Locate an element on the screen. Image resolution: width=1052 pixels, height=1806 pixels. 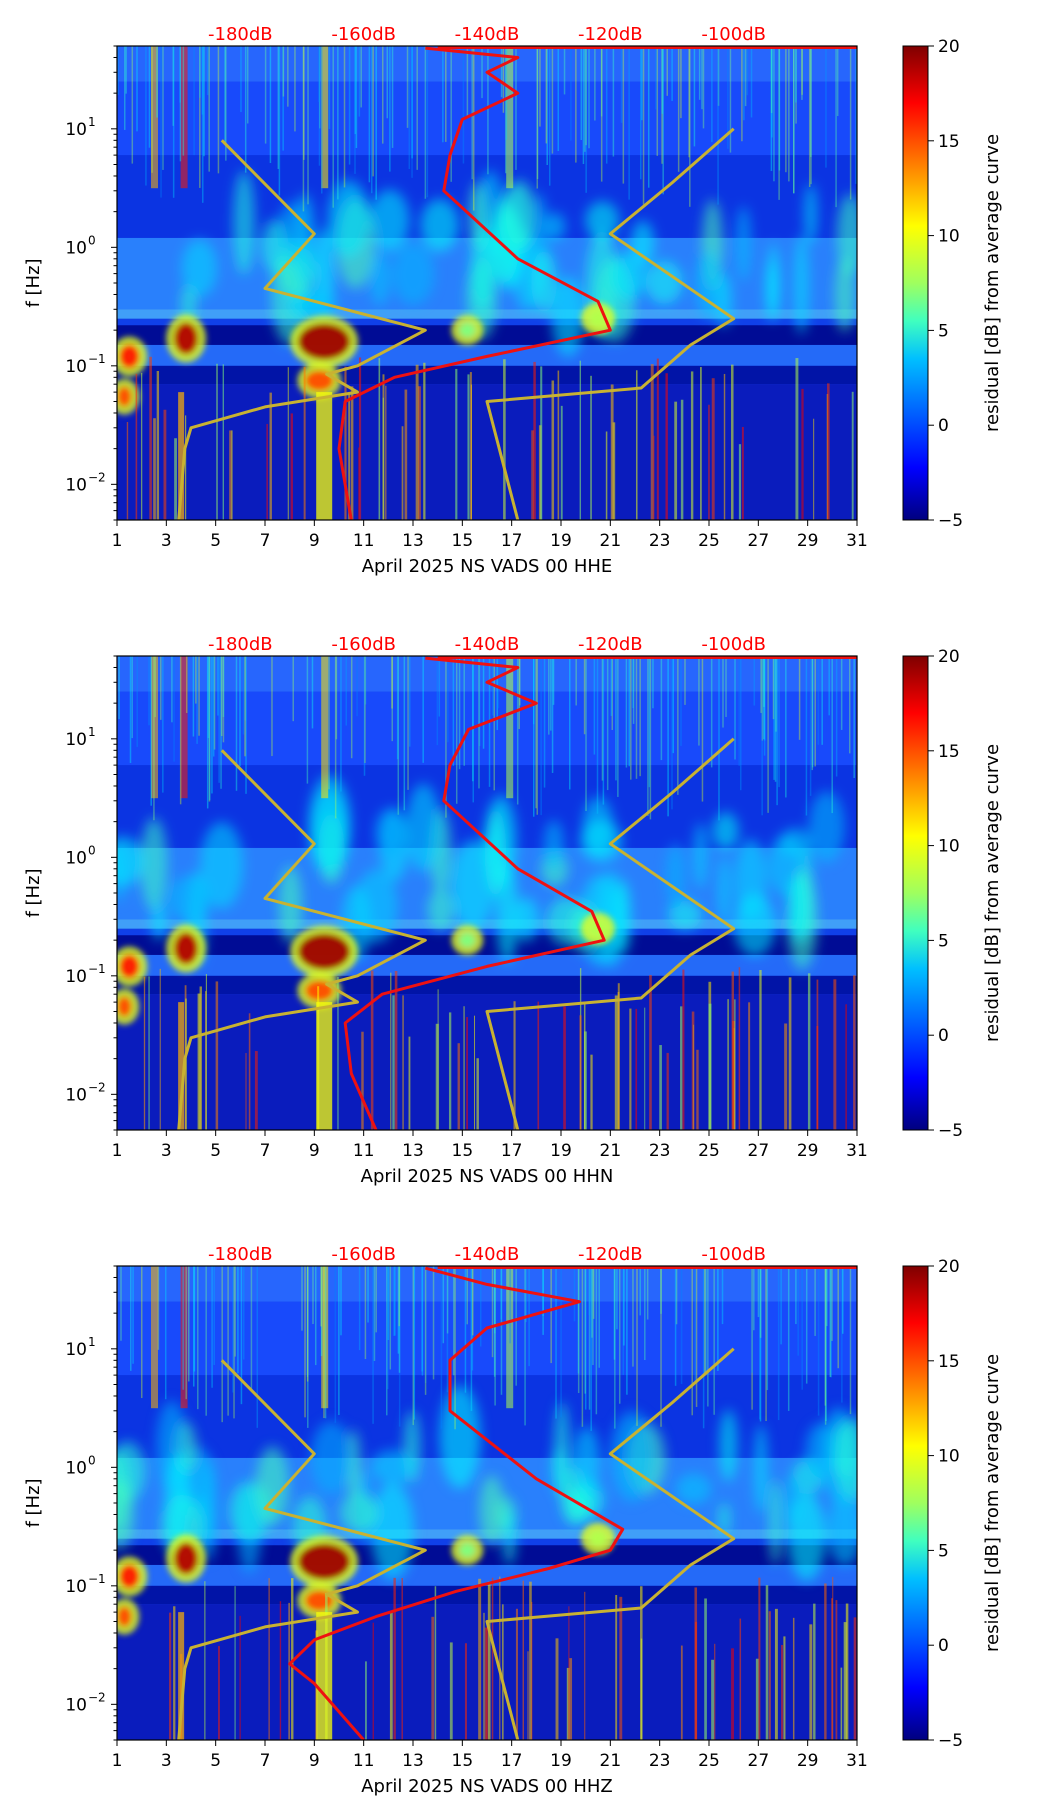
x-tick-label: 23 is located at coordinates (660, 541).